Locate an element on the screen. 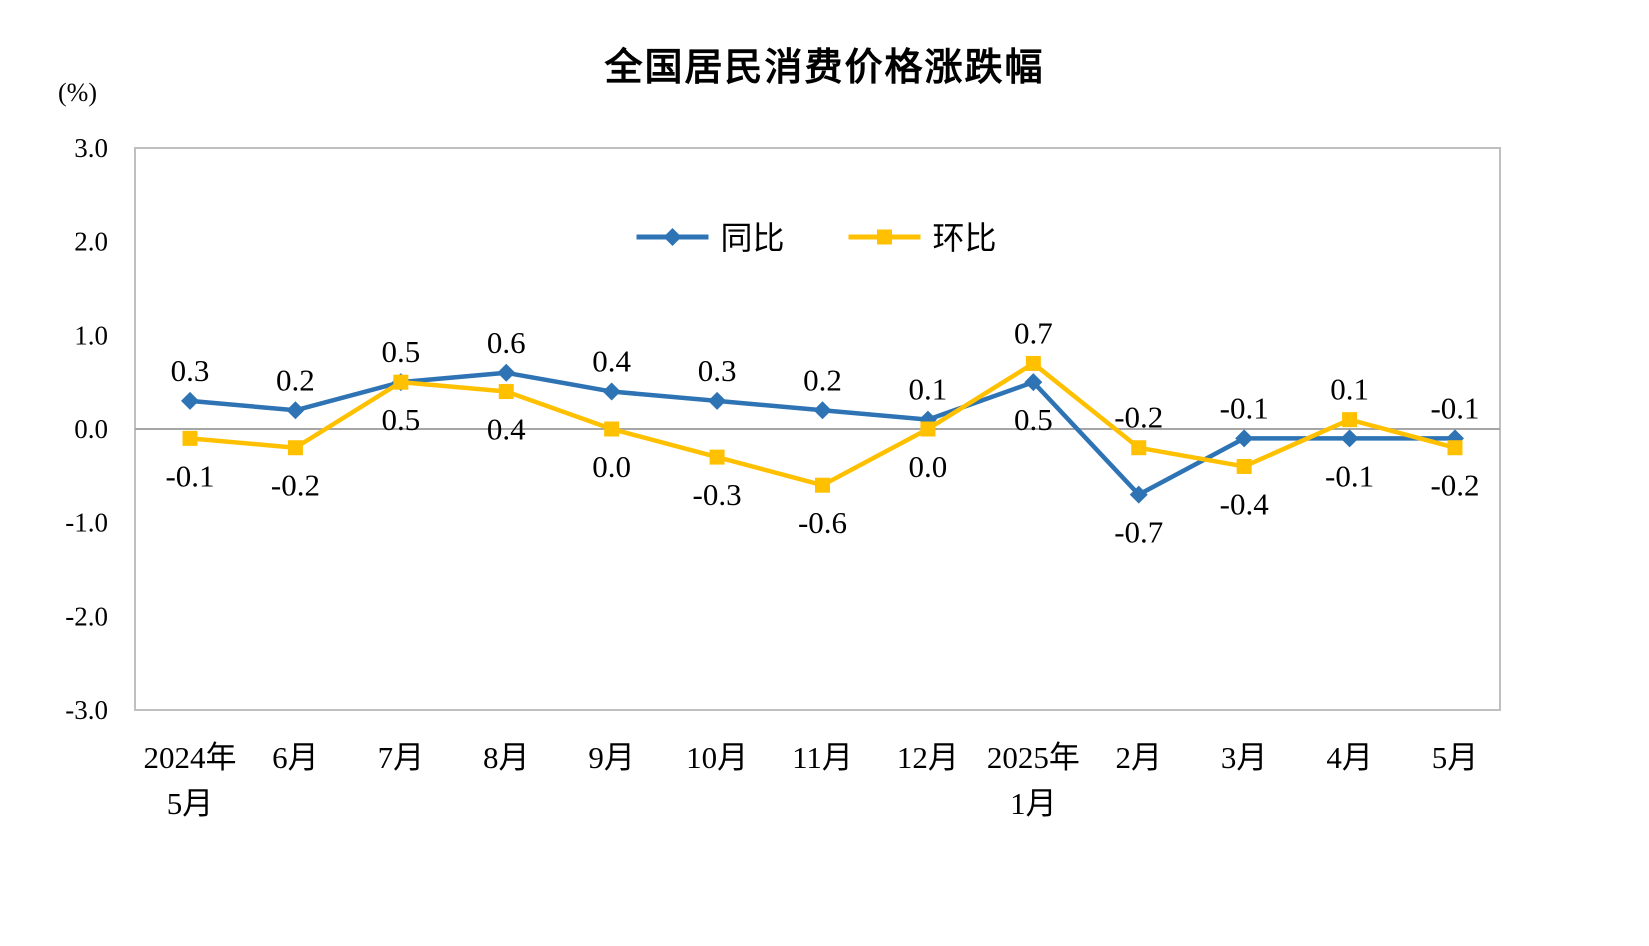  svg-text: -2.0 is located at coordinates (86, 616).